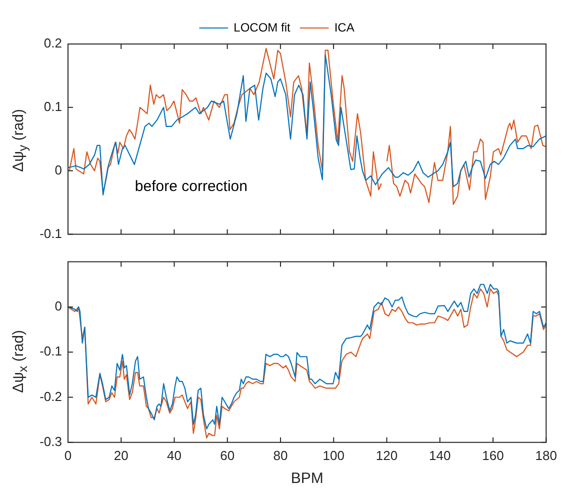 This screenshot has width=571, height=497. I want to click on x-tick-label: 80, so click(280, 455).